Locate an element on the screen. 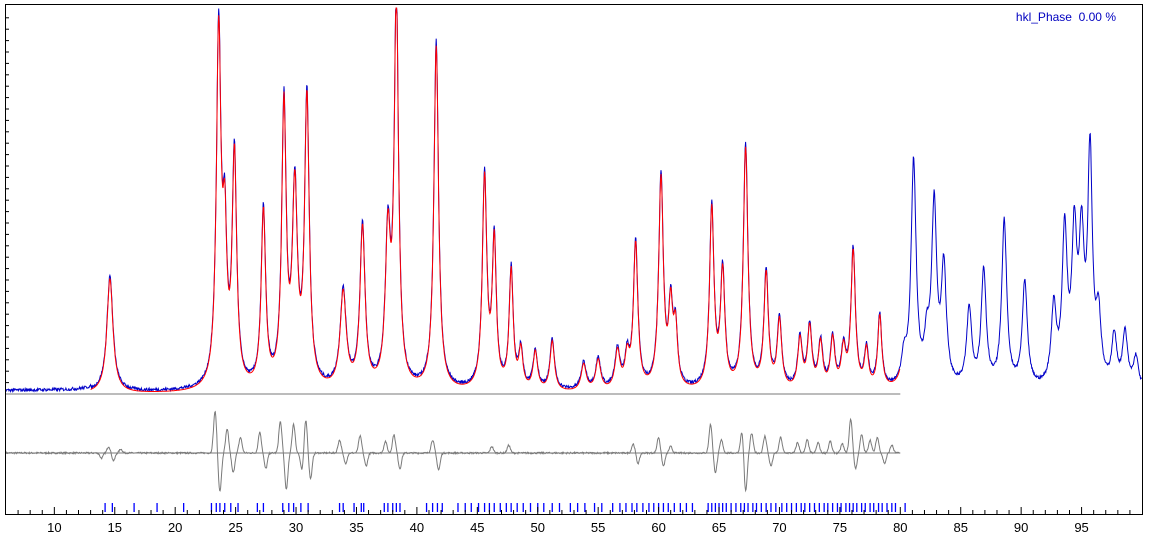 This screenshot has height=537, width=1149. x-tick-label: 55 is located at coordinates (598, 527).